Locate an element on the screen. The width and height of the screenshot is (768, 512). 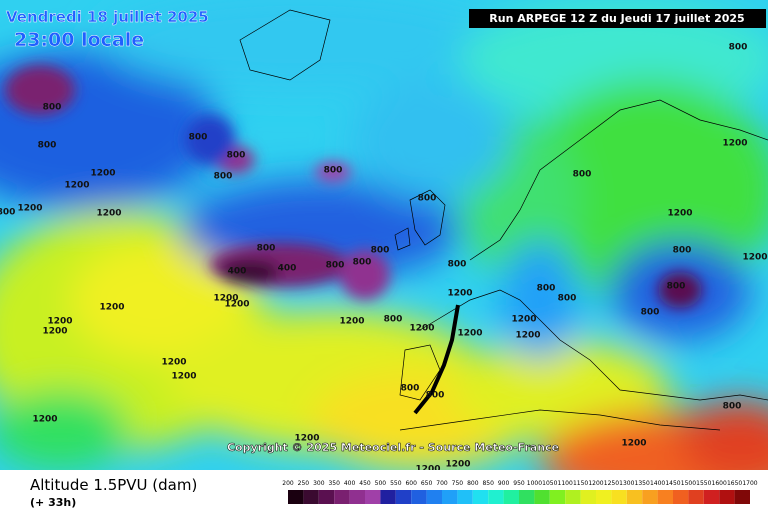
footer-lead: (+ 33h) is located at coordinates (53, 502).